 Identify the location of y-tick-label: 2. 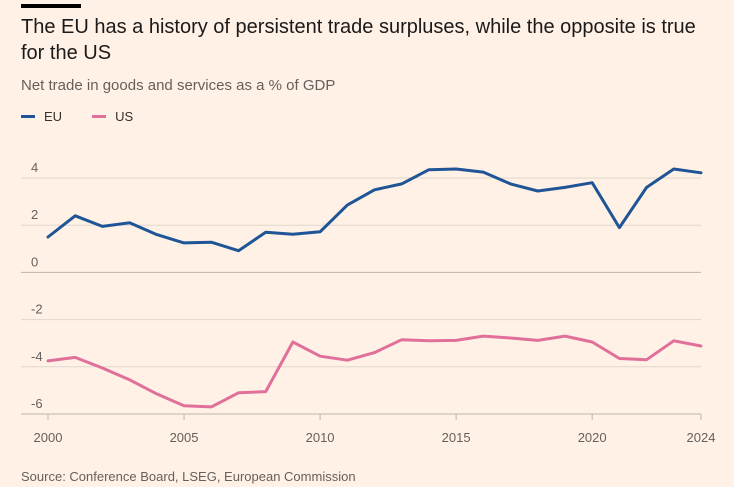
(34, 214).